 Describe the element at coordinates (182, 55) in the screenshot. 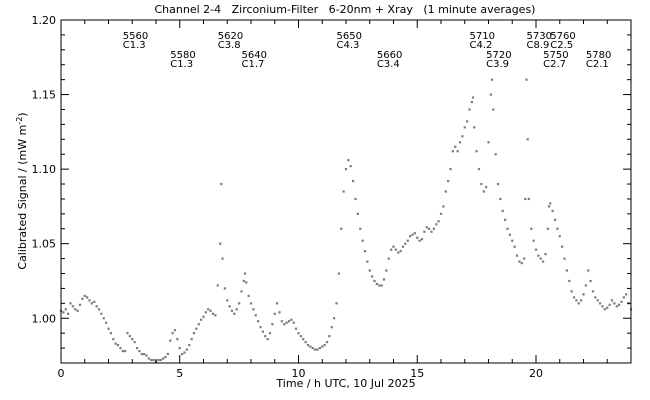

I see `flare-id-label: 5580` at that location.